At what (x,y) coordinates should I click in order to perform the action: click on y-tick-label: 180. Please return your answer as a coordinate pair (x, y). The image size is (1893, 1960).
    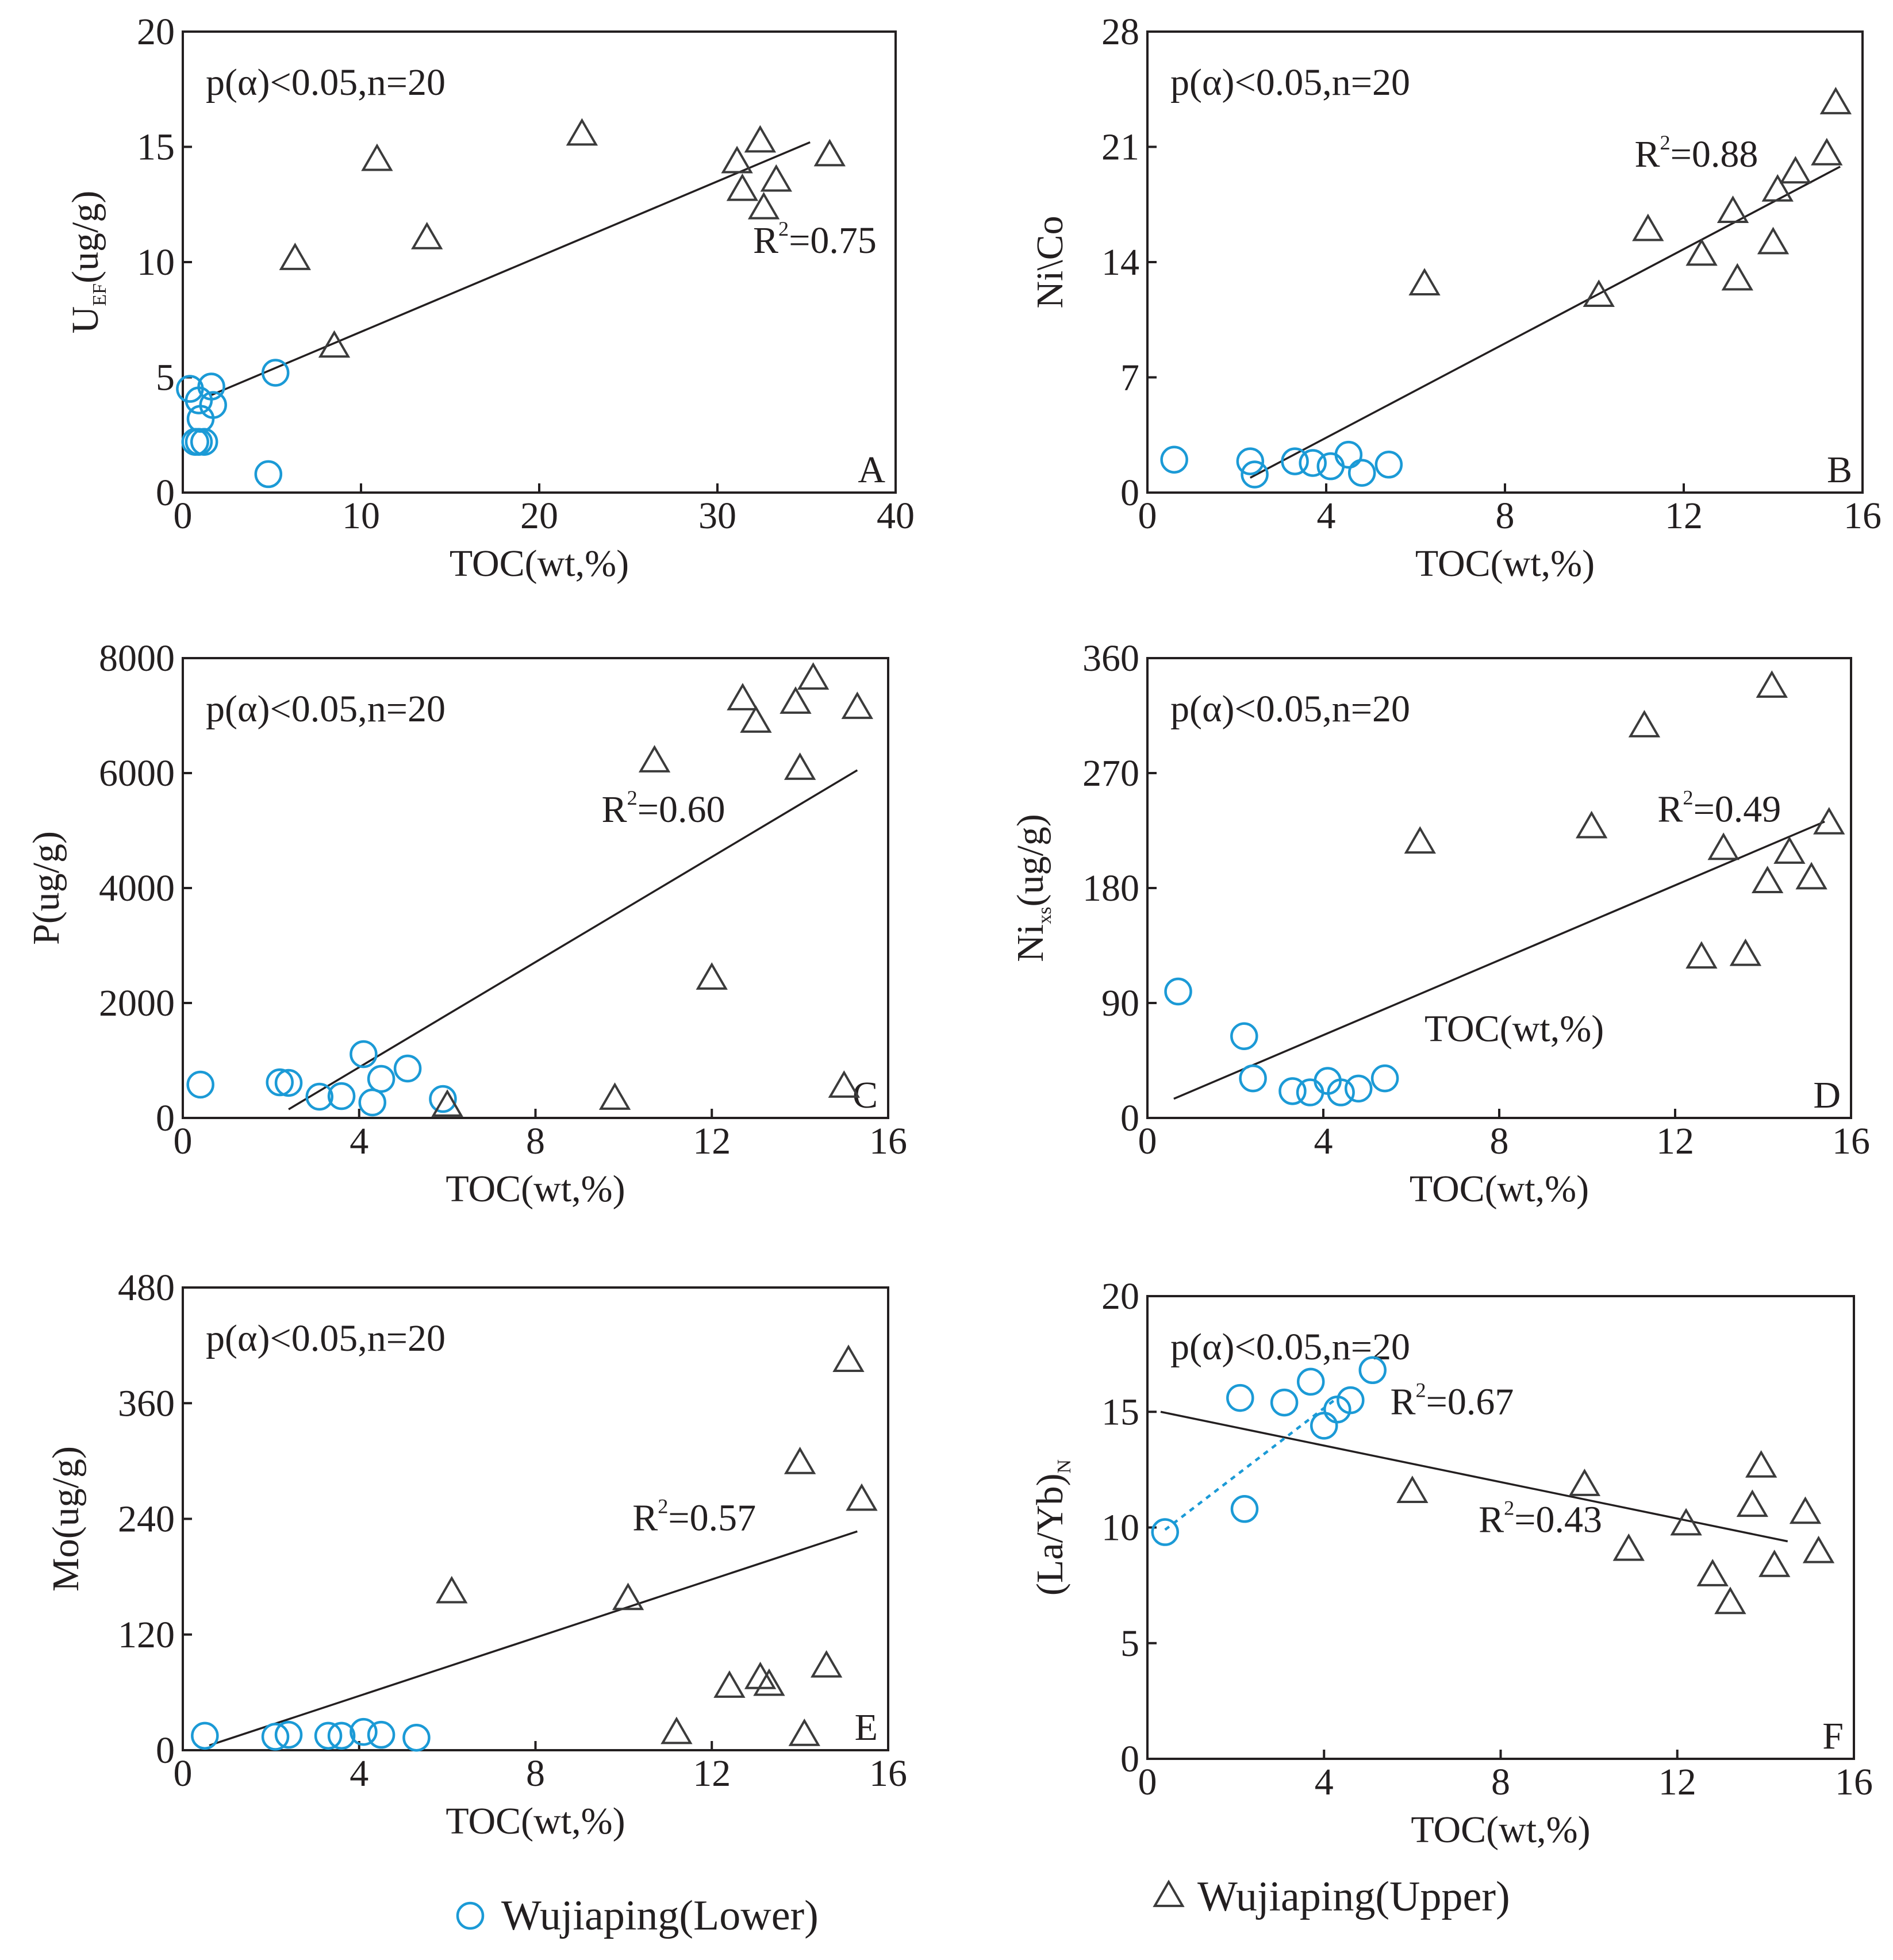
    Looking at the image, I should click on (1110, 888).